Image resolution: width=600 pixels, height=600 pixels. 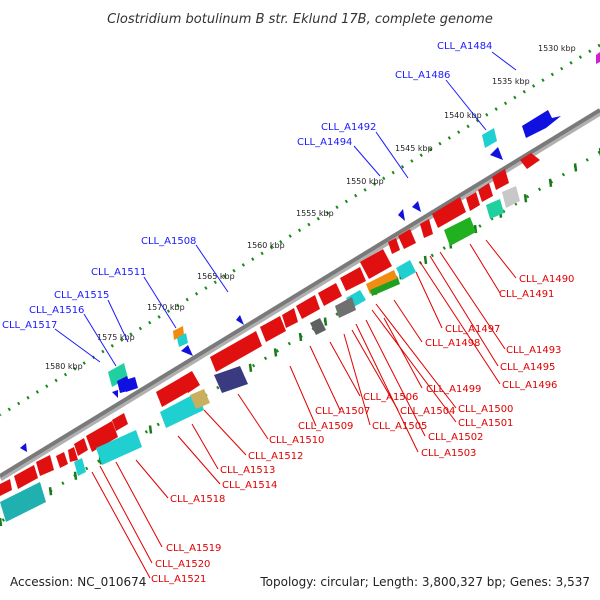 I want to click on gene-label: CLL_A1501, so click(x=485, y=423).